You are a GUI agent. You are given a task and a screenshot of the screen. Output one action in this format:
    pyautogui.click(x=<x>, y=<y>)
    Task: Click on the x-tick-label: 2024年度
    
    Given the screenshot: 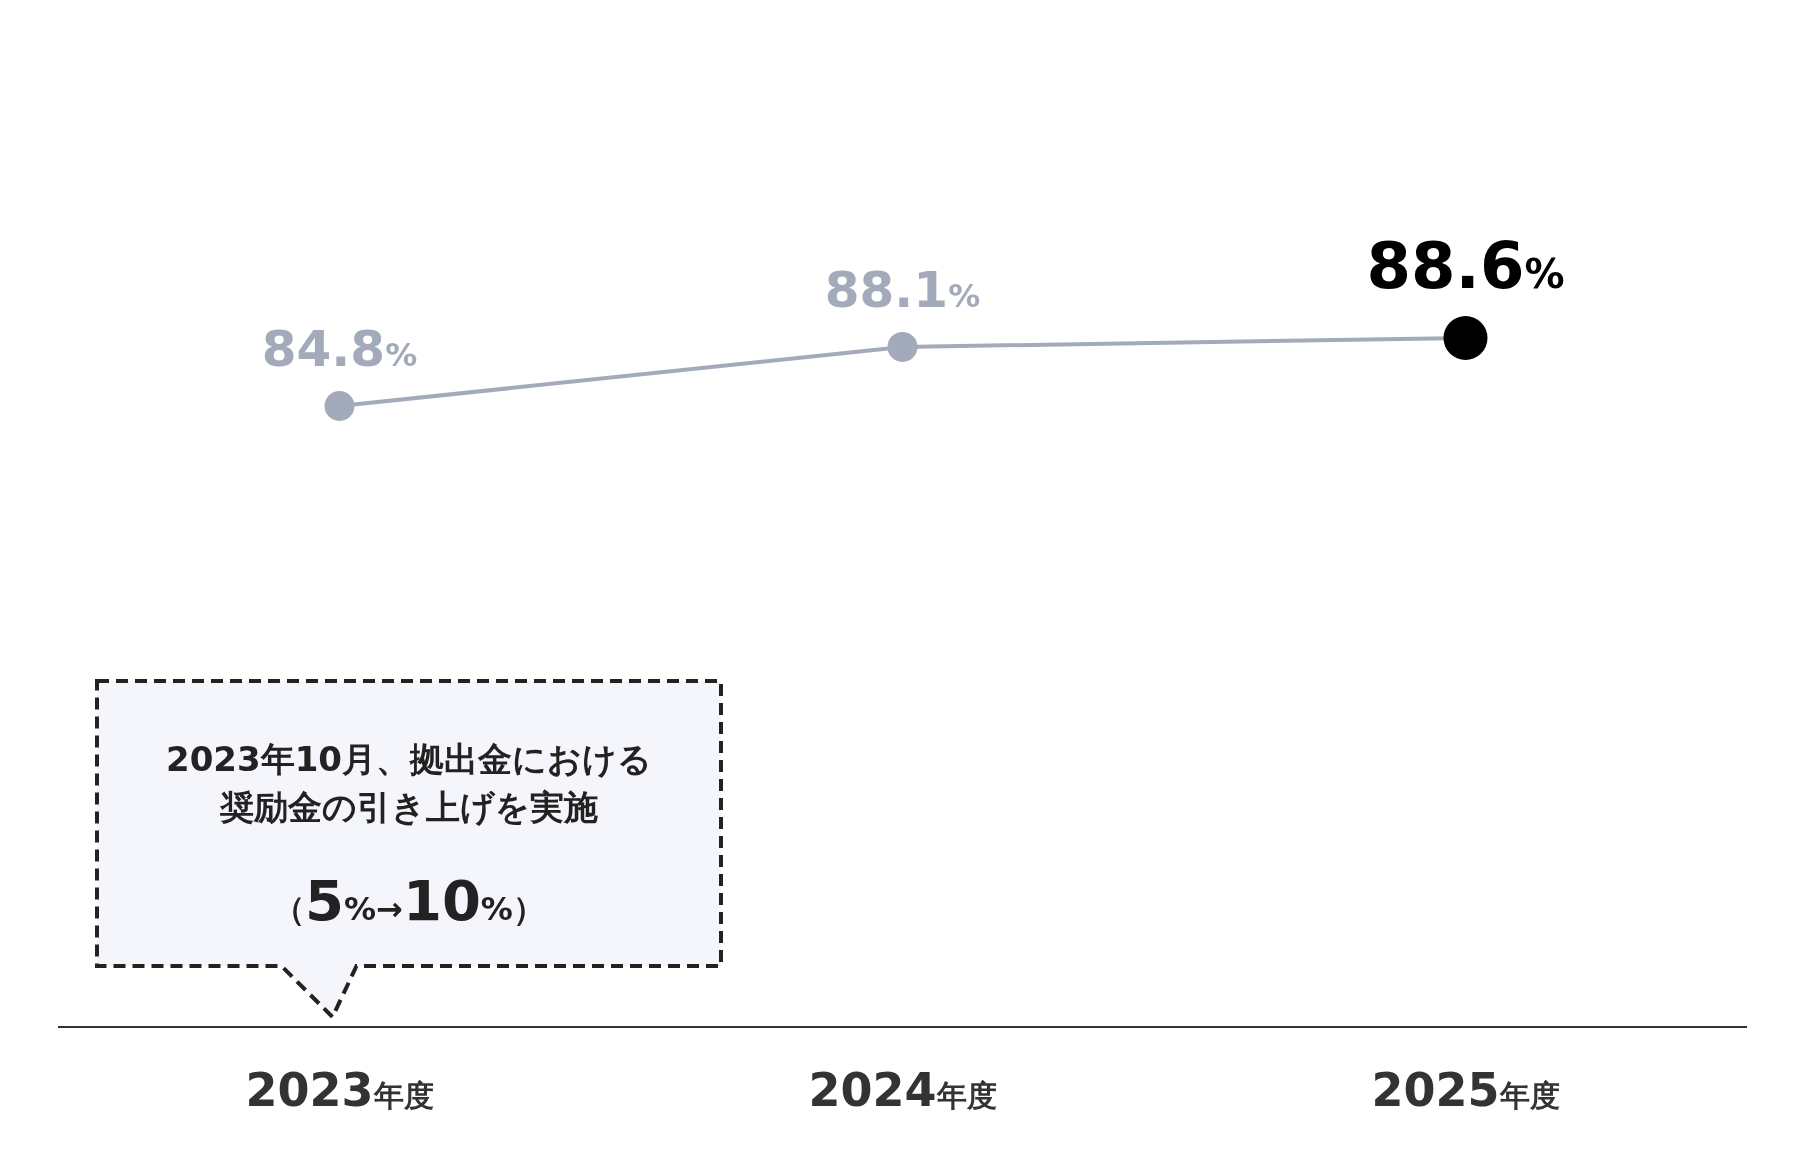 What is the action you would take?
    pyautogui.click(x=902, y=1090)
    